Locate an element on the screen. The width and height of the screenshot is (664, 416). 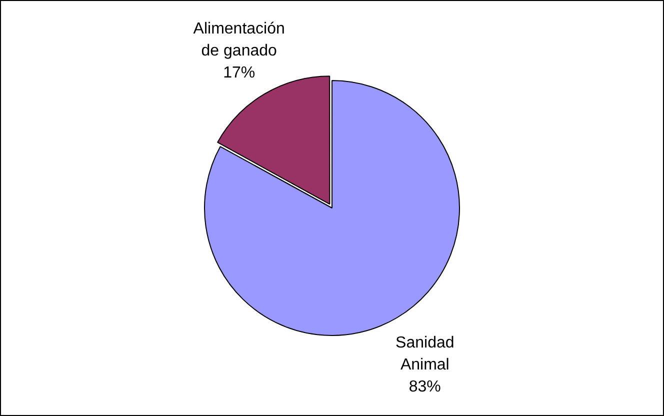
slice-label: Alimentación de ganado is located at coordinates (239, 40).